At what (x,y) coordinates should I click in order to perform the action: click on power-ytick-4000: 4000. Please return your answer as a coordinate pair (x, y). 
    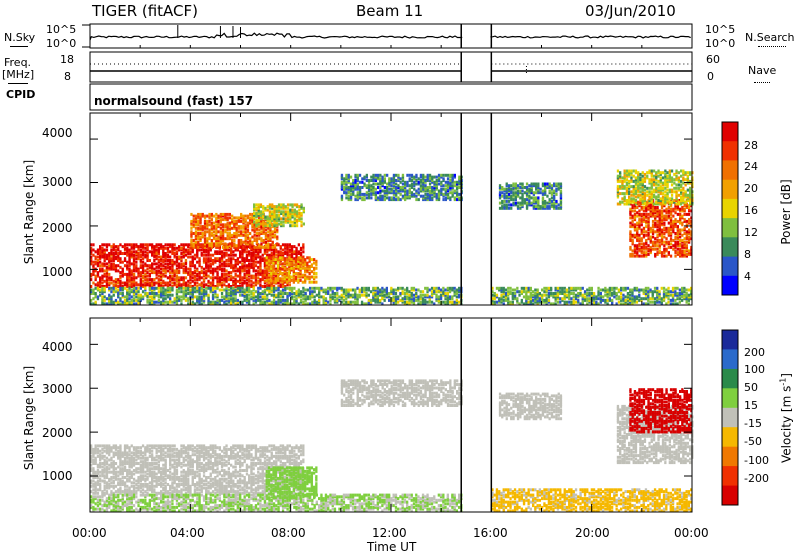
    Looking at the image, I should click on (57, 133).